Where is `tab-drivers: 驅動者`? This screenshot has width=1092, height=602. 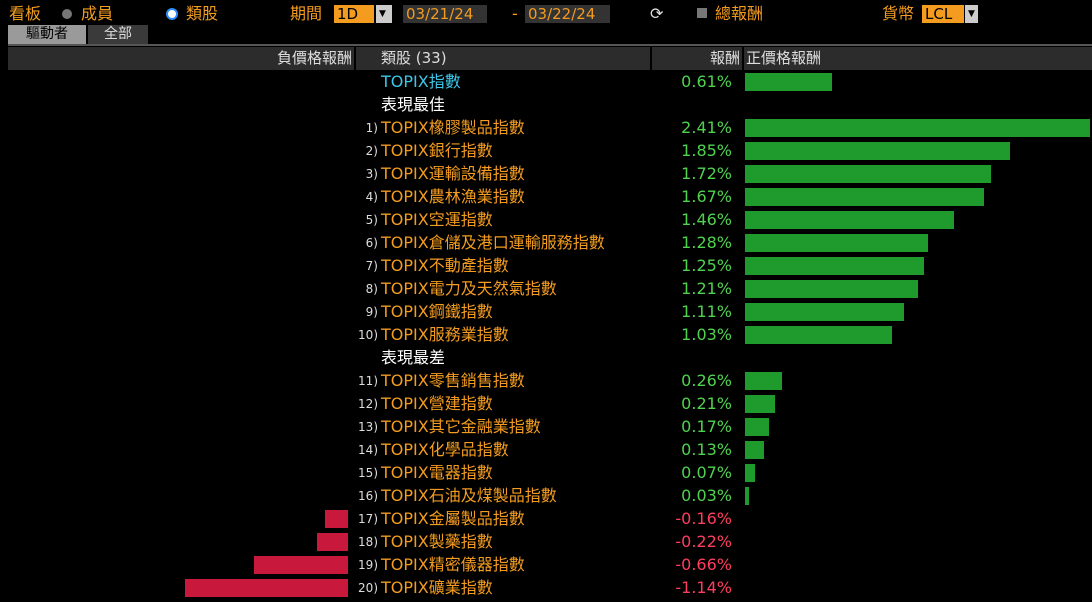 tab-drivers: 驅動者 is located at coordinates (47, 34).